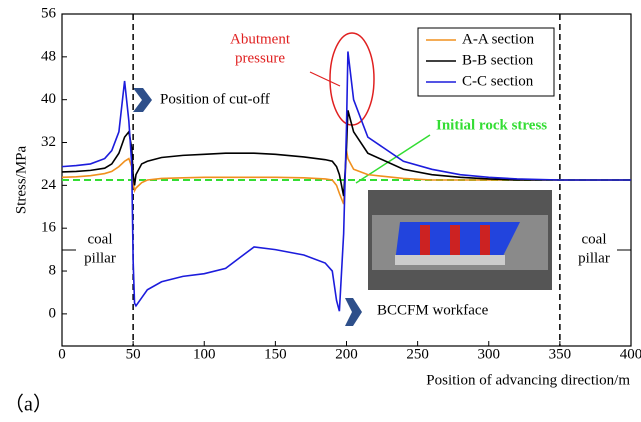 The height and width of the screenshot is (422, 641). Describe the element at coordinates (133, 354) in the screenshot. I see `x-tick-label: 50` at that location.